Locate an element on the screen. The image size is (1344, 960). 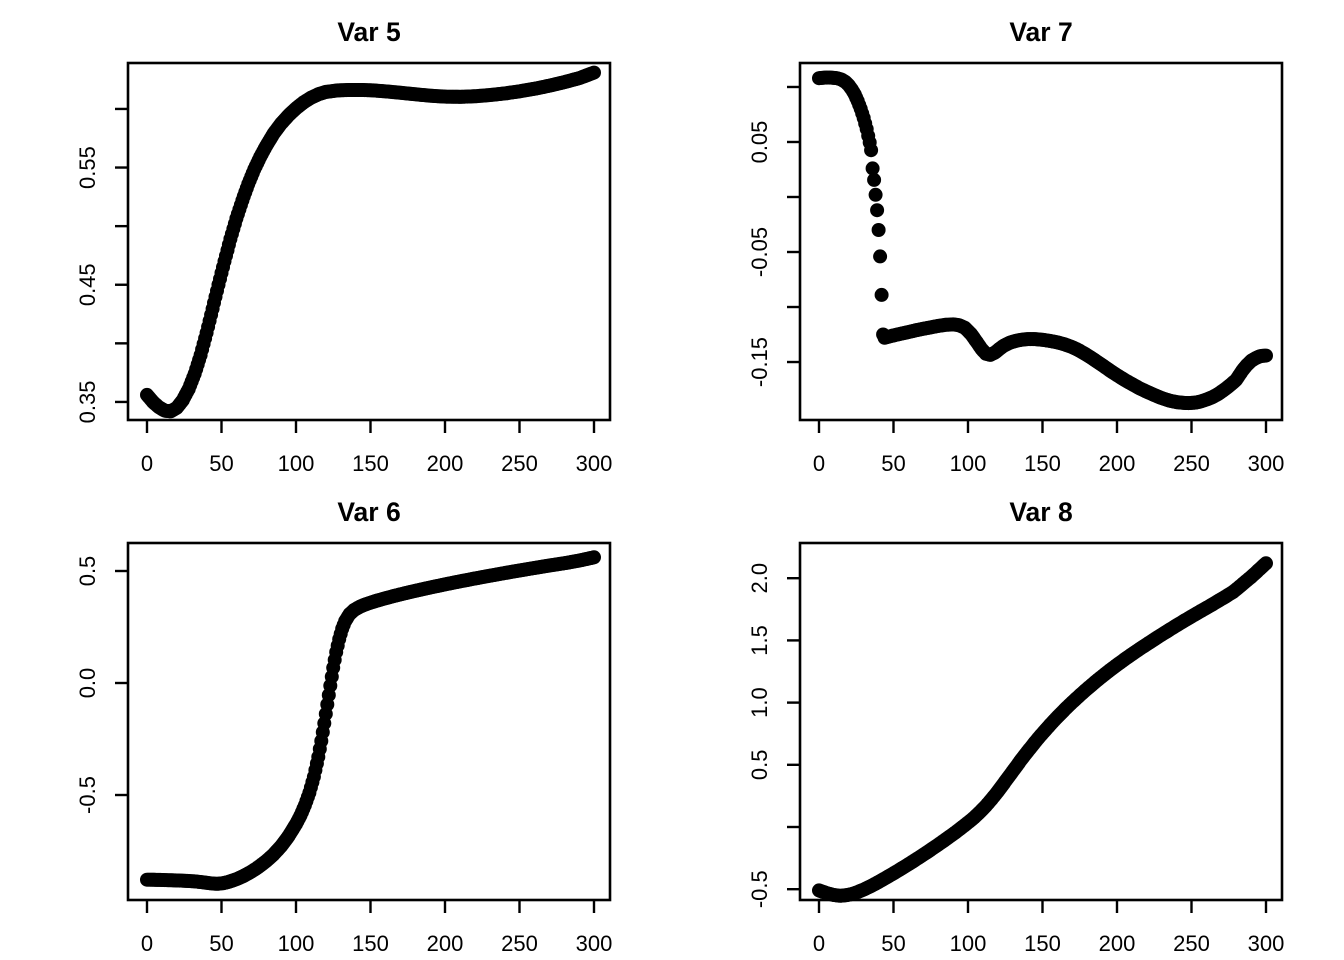
chart-title-var-8: Var 8 is located at coordinates (1040, 512).